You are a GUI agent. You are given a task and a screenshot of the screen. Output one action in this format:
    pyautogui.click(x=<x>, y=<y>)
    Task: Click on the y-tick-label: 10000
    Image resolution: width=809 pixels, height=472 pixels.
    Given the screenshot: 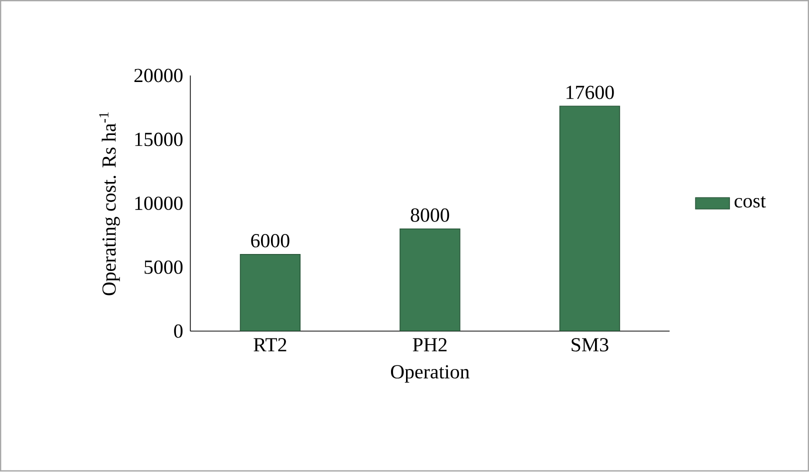 What is the action you would take?
    pyautogui.click(x=159, y=203)
    